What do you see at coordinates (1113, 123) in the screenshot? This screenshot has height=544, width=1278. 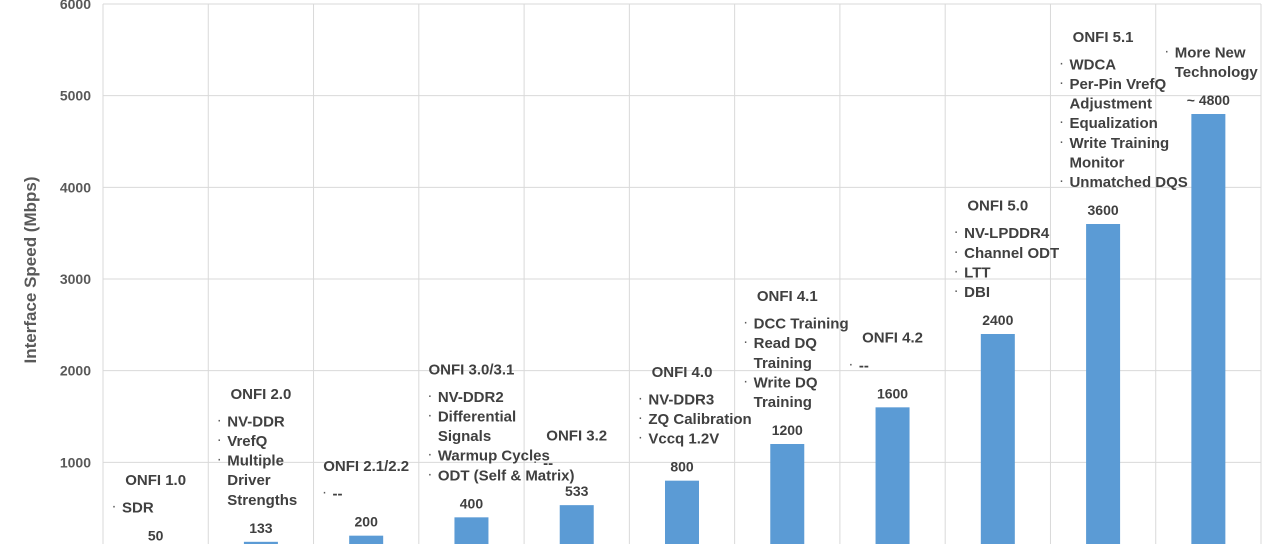 I see `feature-item: Equalization` at bounding box center [1113, 123].